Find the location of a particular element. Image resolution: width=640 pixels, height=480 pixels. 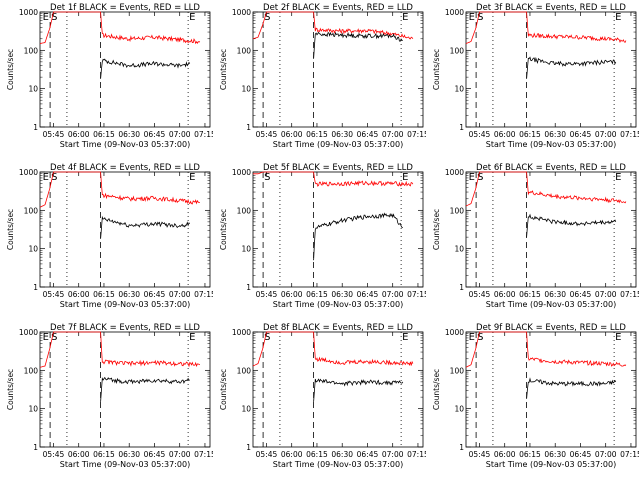

chart-title: Det 6f BLACK = Events, RED = LLD is located at coordinates (551, 168).